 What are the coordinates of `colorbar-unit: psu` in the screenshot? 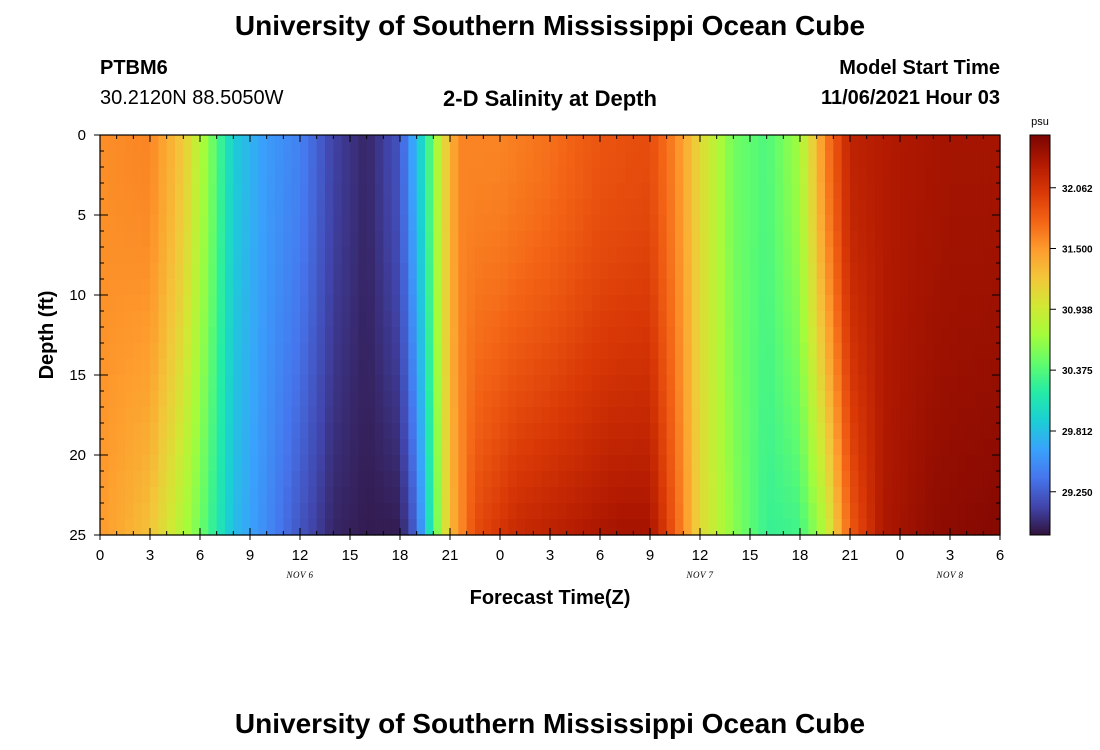 It's located at (1040, 122).